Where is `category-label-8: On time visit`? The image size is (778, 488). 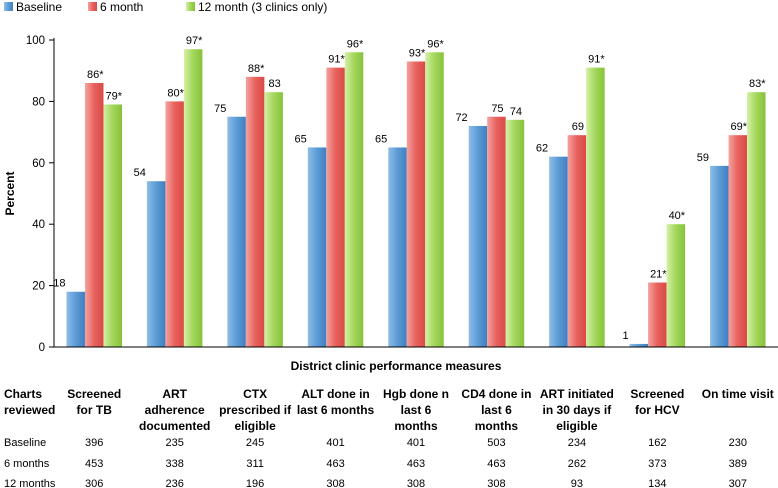
category-label-8: On time visit is located at coordinates (738, 394).